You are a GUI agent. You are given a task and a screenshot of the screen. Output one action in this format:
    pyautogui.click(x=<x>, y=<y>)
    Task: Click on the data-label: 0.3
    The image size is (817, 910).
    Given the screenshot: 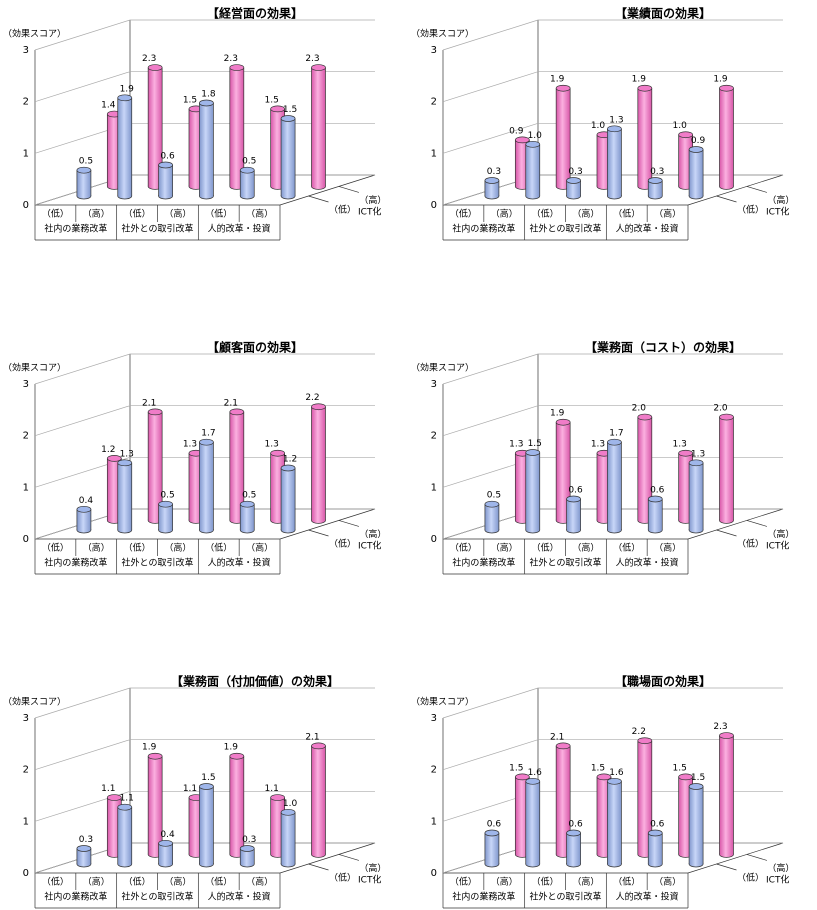 What is the action you would take?
    pyautogui.click(x=249, y=840)
    